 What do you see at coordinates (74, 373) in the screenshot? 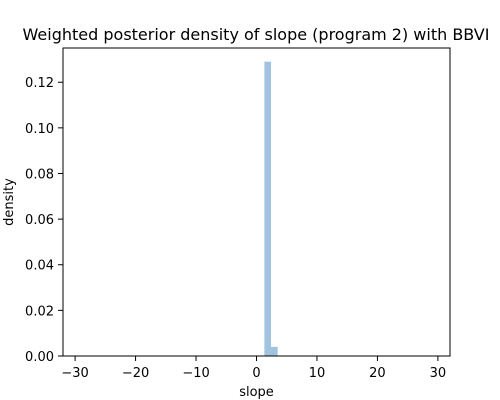
I see `x-tick-label: −30` at bounding box center [74, 373].